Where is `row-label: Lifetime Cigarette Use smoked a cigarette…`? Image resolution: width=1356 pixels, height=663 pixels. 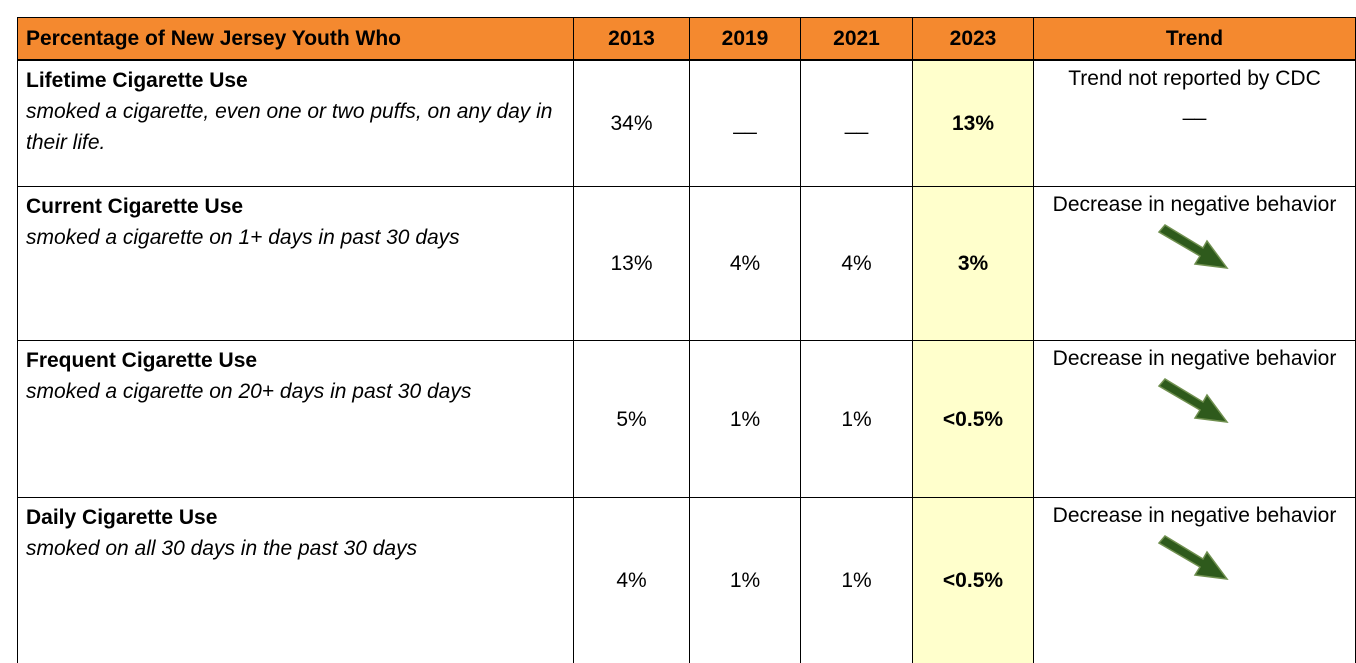
row-label: Lifetime Cigarette Use smoked a cigarette… is located at coordinates (295, 123).